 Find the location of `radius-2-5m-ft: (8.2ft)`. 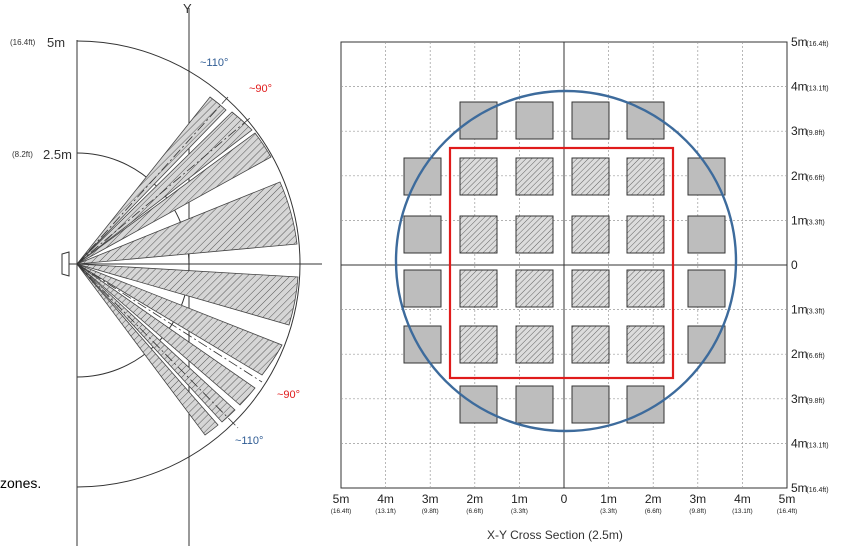

radius-2-5m-ft: (8.2ft) is located at coordinates (22, 154).